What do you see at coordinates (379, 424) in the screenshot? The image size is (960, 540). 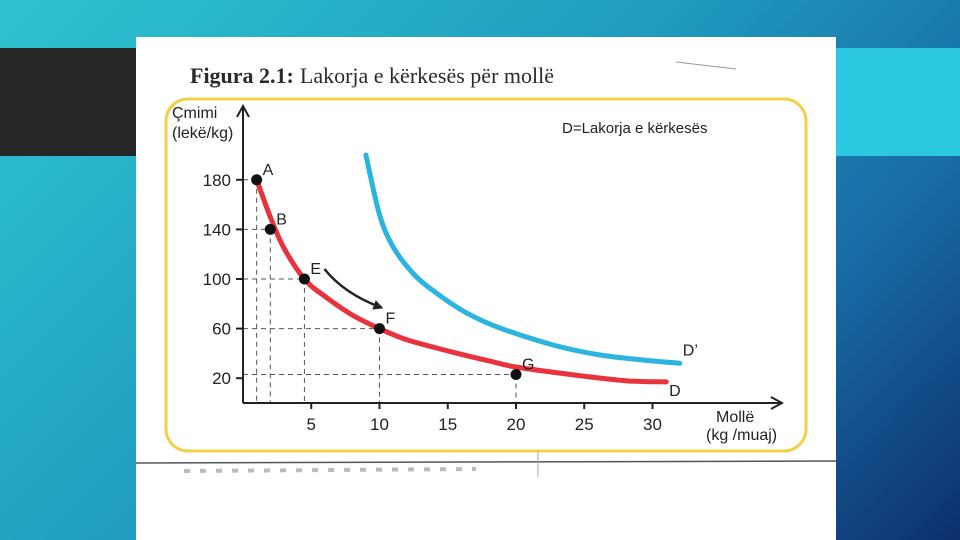 I see `x-tick-label-10: 10` at bounding box center [379, 424].